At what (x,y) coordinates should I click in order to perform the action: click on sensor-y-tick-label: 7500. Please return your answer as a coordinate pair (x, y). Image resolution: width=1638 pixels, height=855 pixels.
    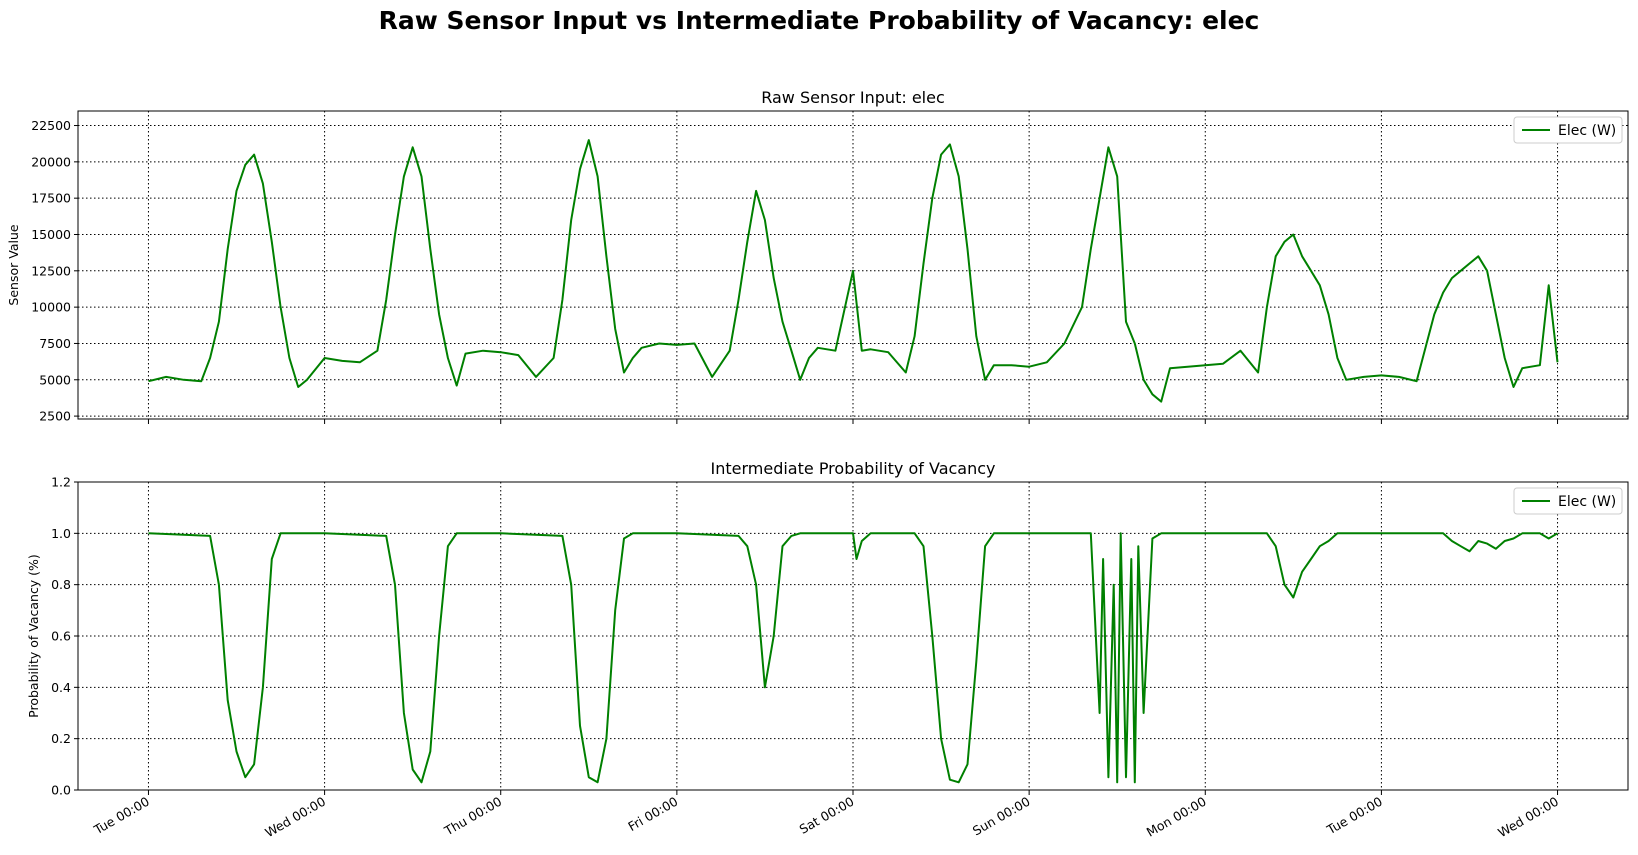
    Looking at the image, I should click on (55, 343).